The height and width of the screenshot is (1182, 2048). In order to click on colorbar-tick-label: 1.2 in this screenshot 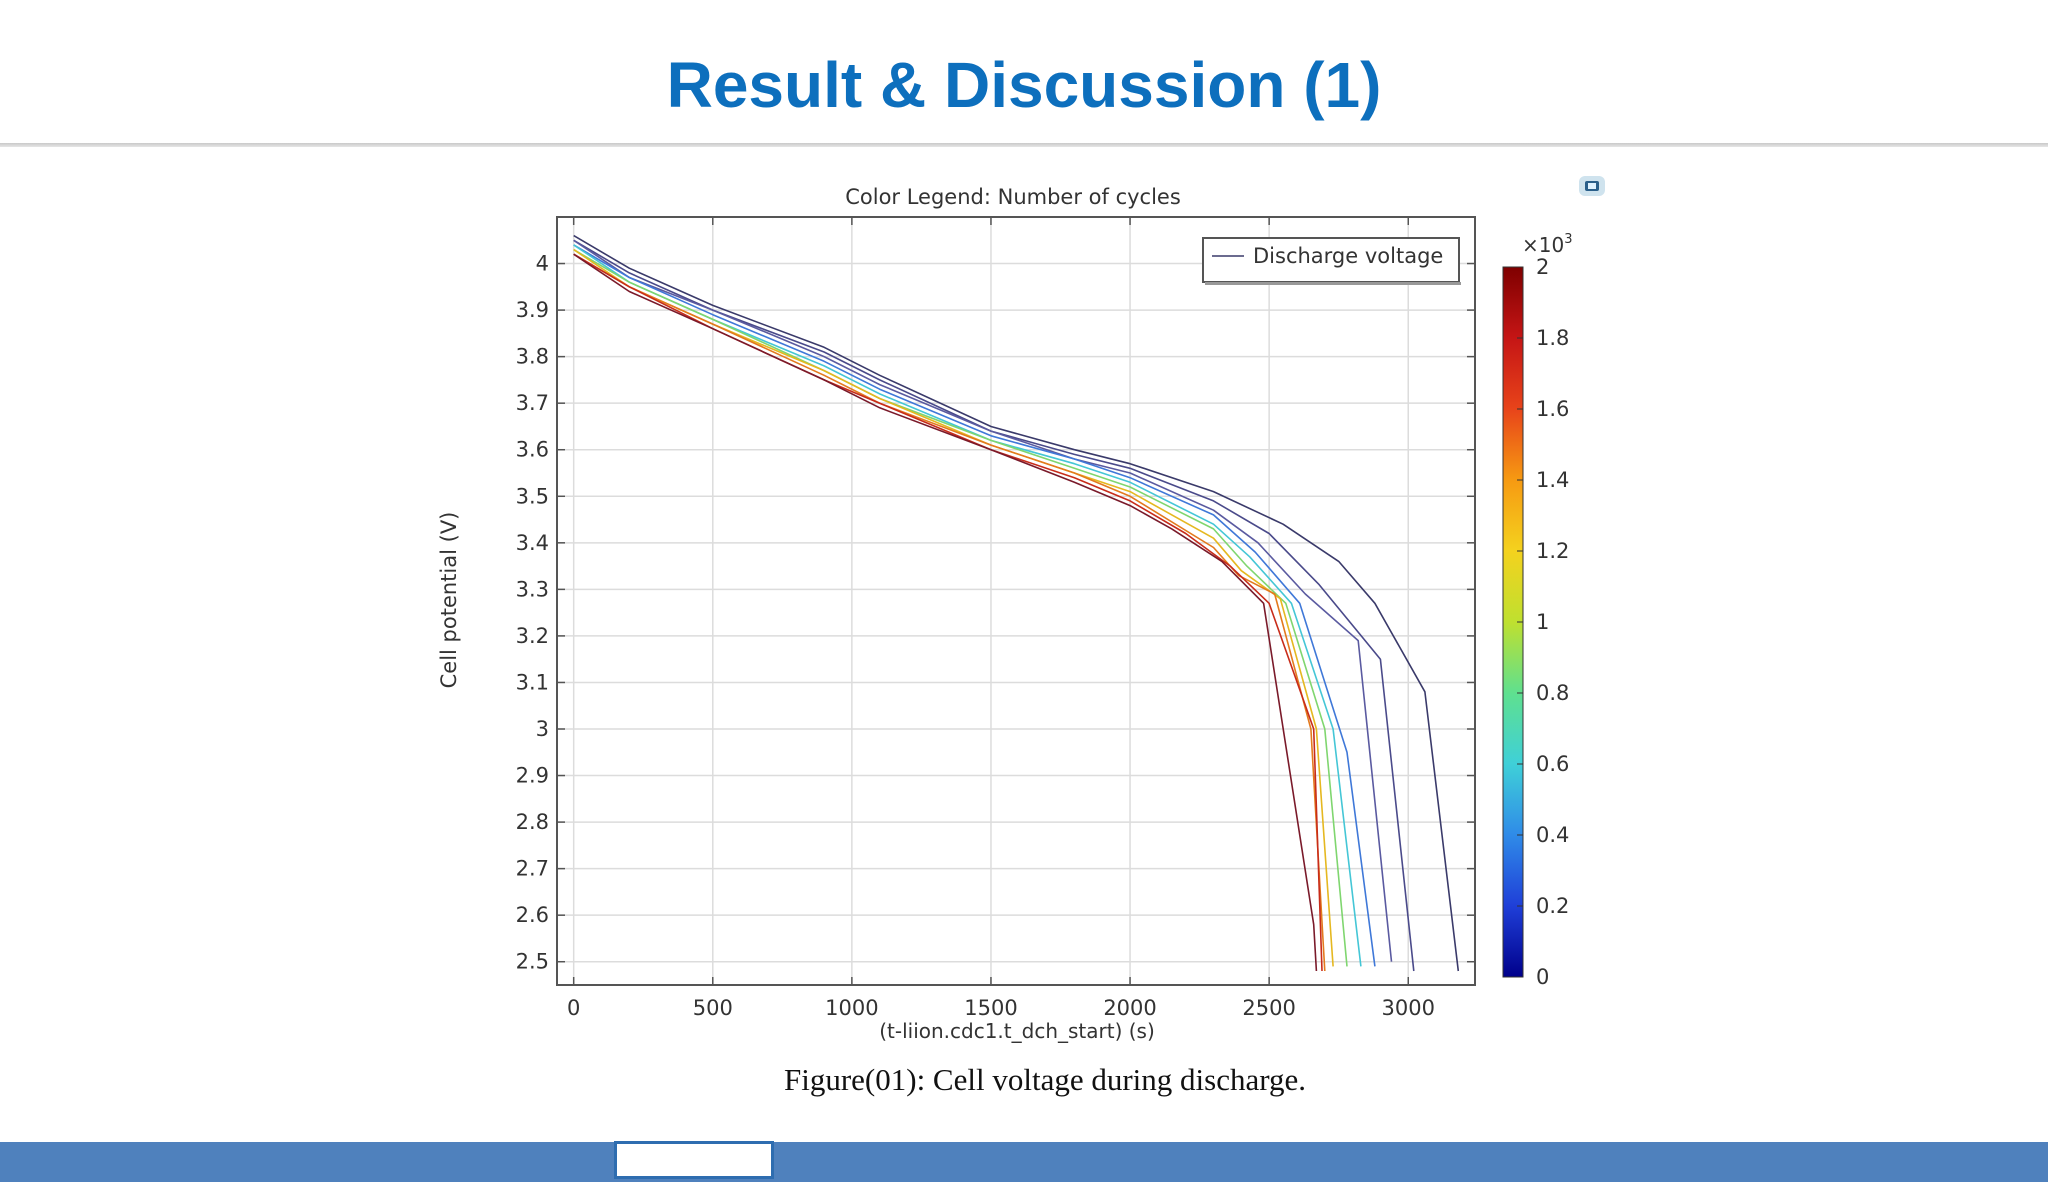, I will do `click(1552, 551)`.